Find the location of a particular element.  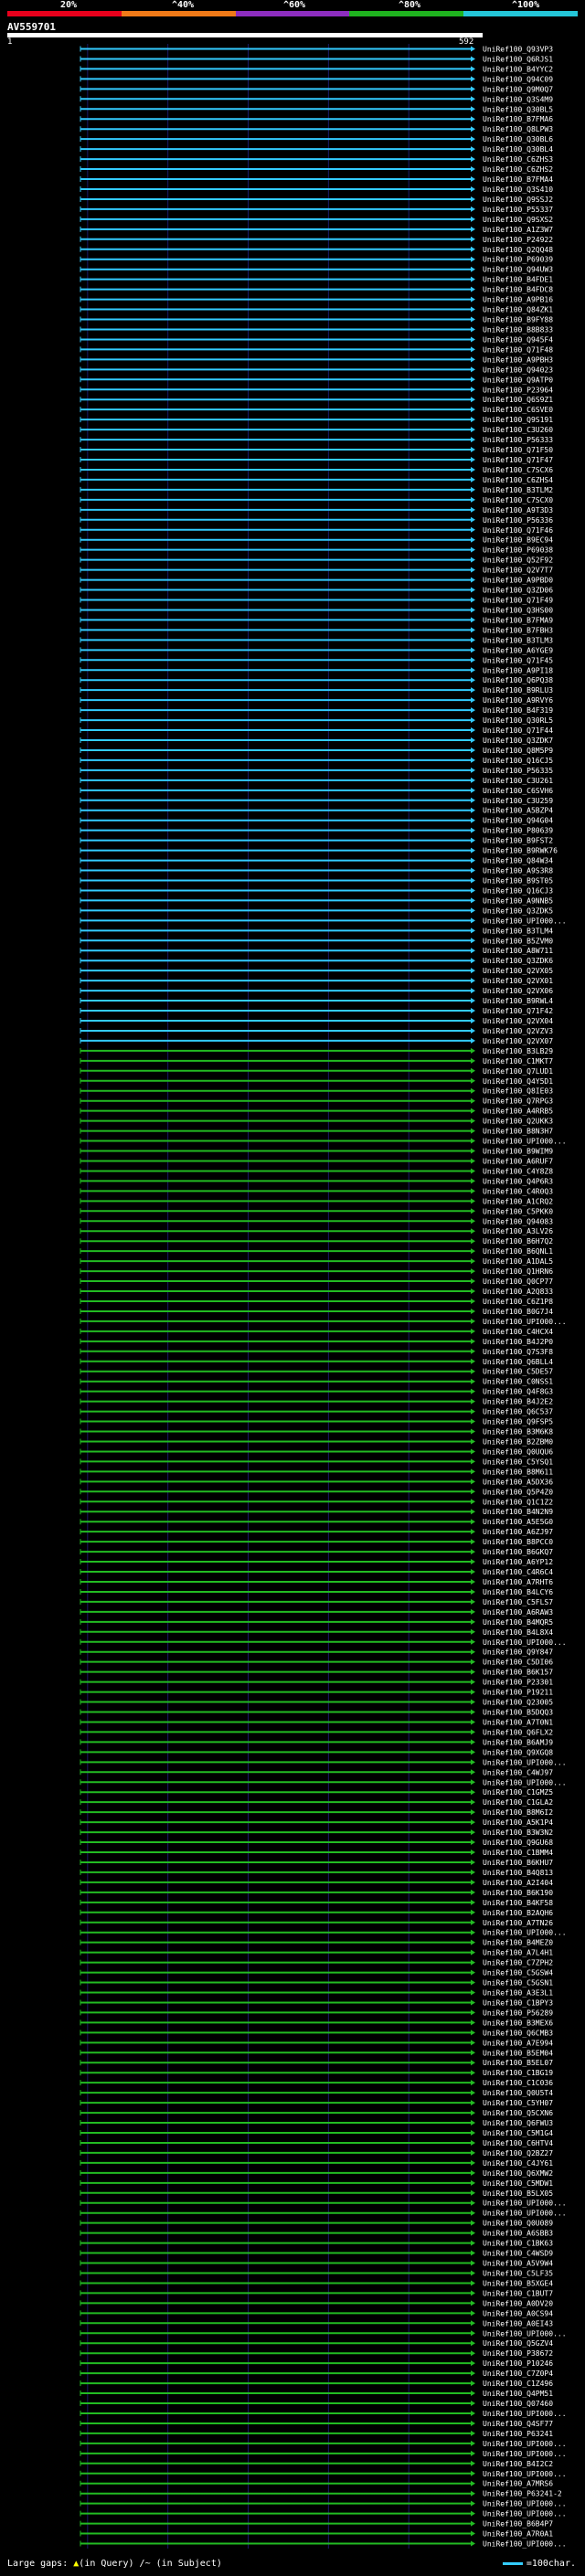

hit-label: UniRef100_Q2VX04 is located at coordinates (518, 1021).